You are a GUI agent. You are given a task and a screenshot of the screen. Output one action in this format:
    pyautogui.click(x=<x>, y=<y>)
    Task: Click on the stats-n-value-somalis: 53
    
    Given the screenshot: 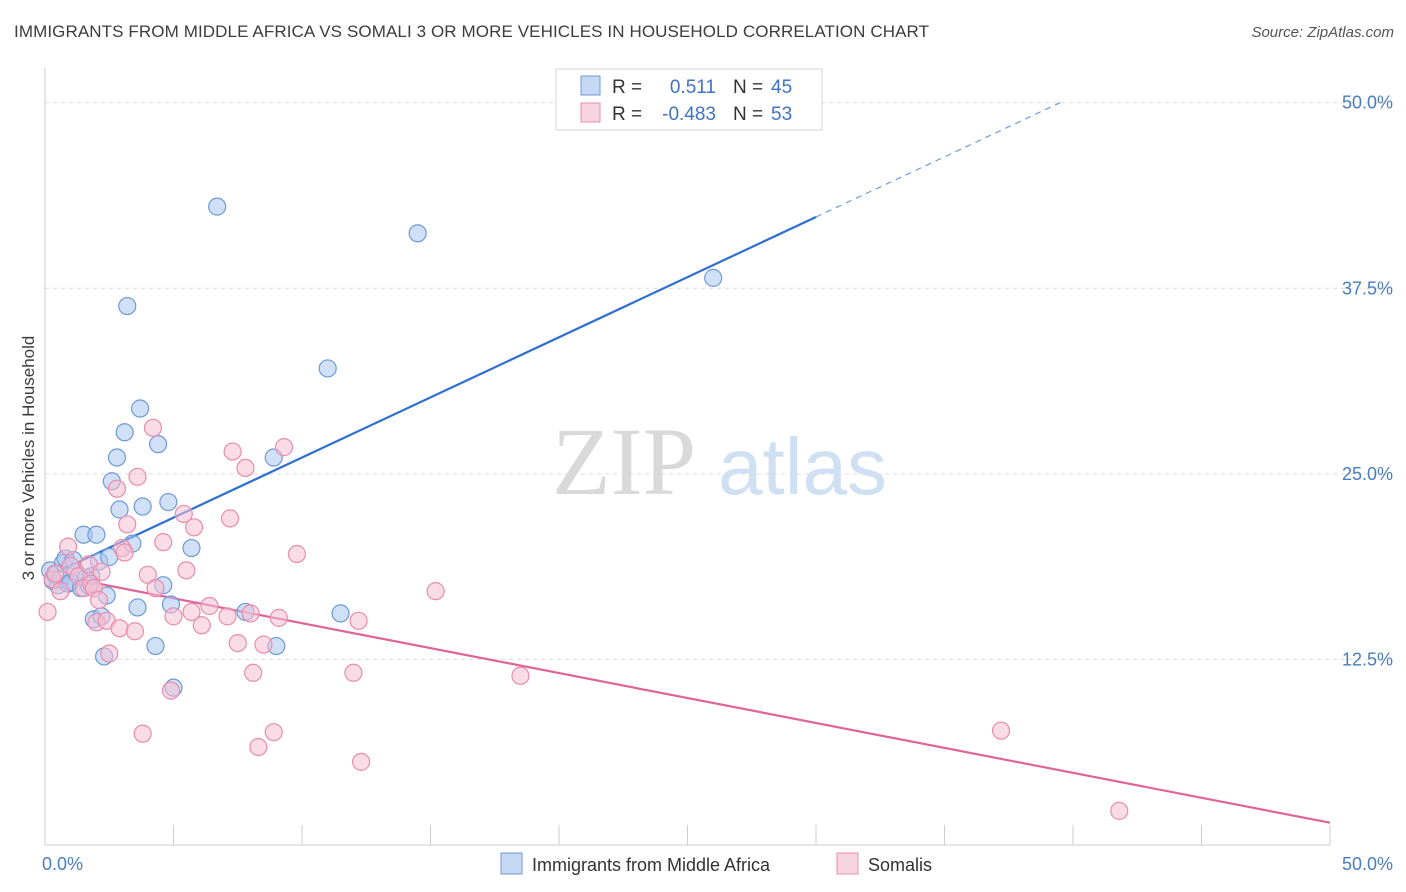 What is the action you would take?
    pyautogui.click(x=781, y=114)
    